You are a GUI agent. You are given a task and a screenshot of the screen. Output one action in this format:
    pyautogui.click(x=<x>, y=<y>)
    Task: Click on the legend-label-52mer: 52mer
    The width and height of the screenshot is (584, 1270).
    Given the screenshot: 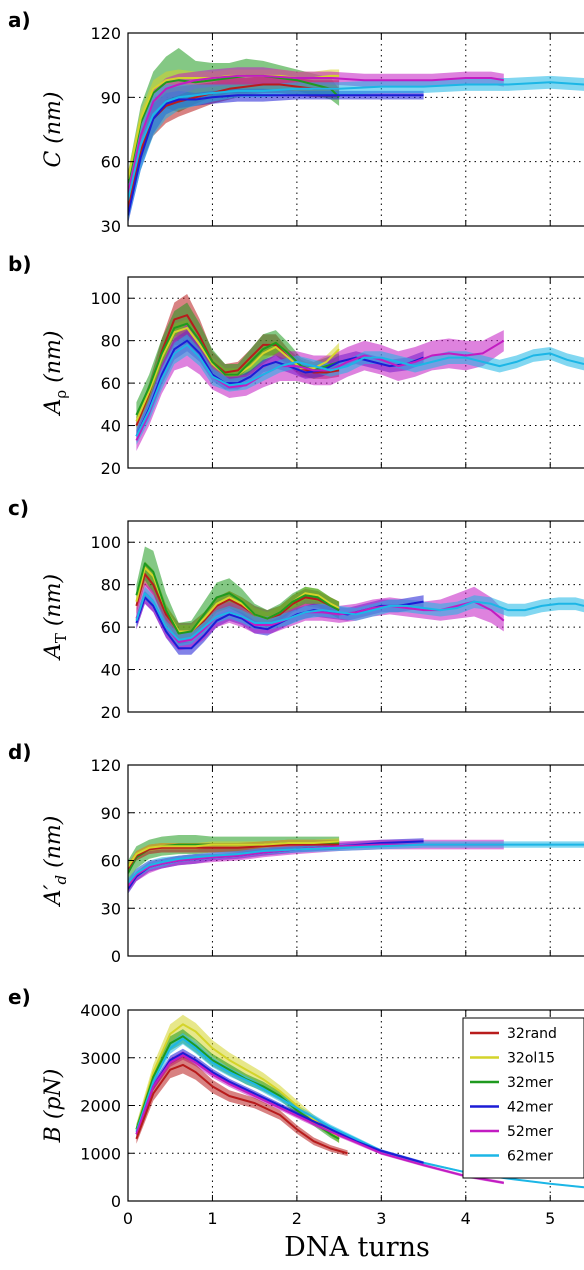 What is the action you would take?
    pyautogui.click(x=530, y=1132)
    